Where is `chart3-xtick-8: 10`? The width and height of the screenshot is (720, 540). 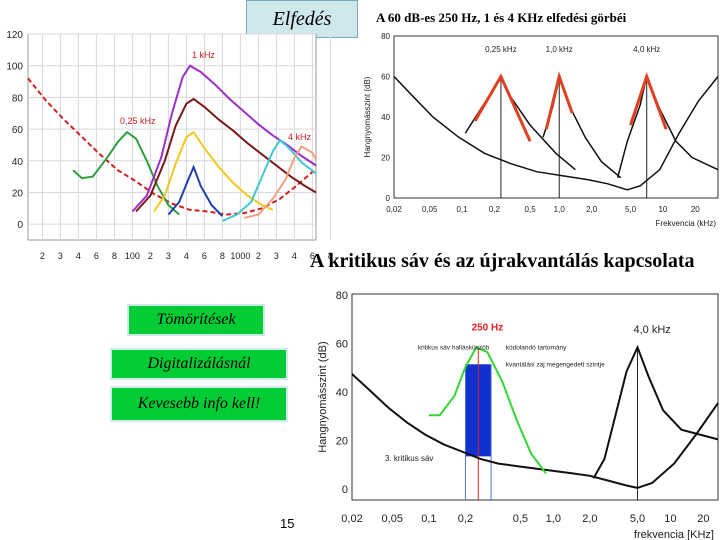
chart3-xtick-8: 10 is located at coordinates (670, 519).